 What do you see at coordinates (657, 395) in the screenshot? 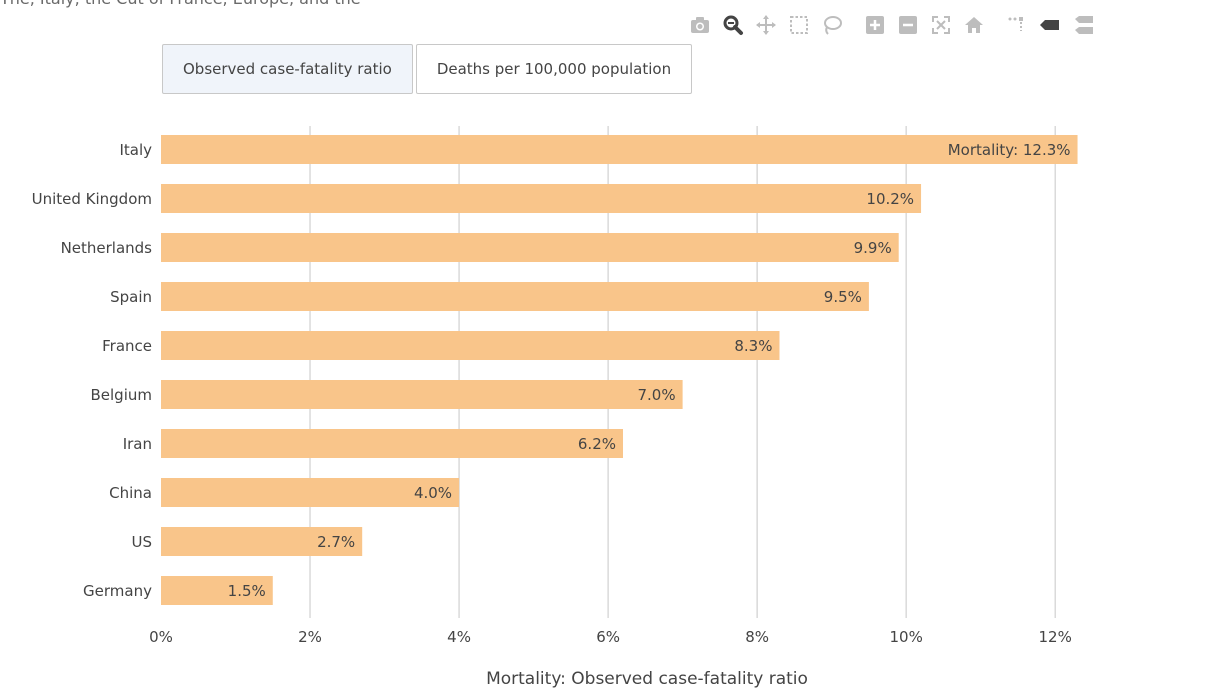
I see `bar-data-label: 7.0%` at bounding box center [657, 395].